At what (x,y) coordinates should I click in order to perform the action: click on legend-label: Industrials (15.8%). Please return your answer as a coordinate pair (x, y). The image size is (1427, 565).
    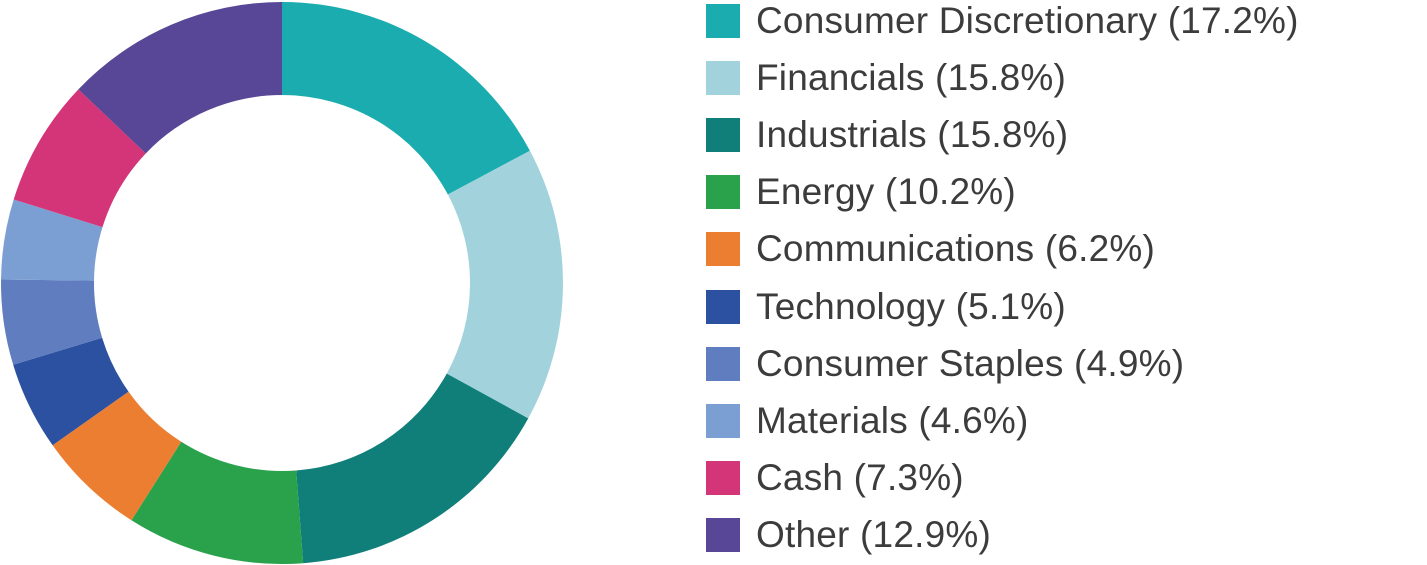
    Looking at the image, I should click on (912, 135).